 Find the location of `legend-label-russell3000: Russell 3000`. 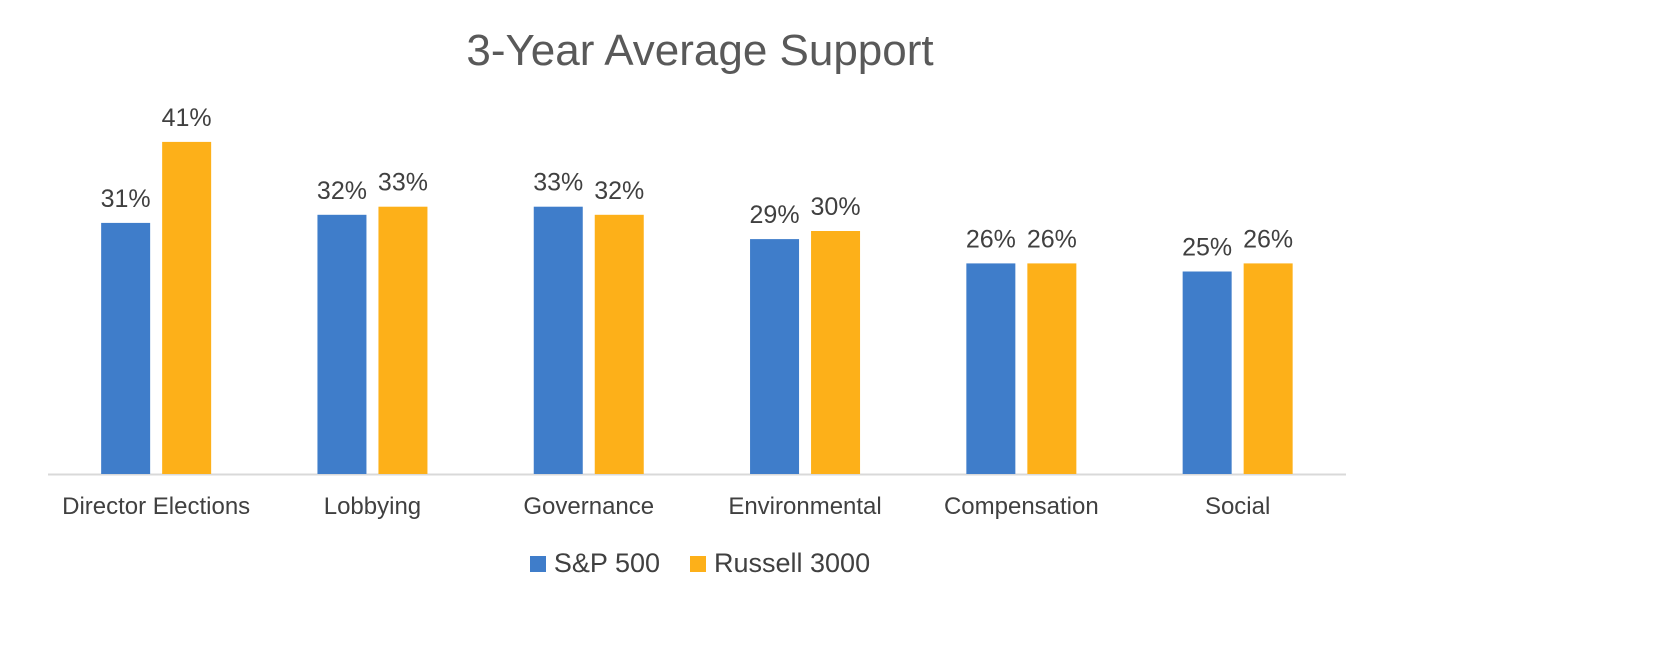

legend-label-russell3000: Russell 3000 is located at coordinates (792, 563).